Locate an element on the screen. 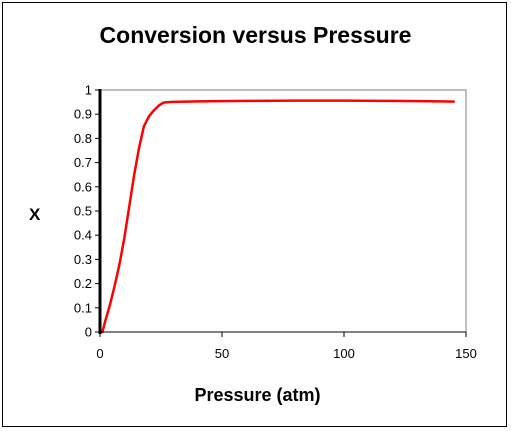 This screenshot has width=511, height=431. y-axis-label: X is located at coordinates (35, 214).